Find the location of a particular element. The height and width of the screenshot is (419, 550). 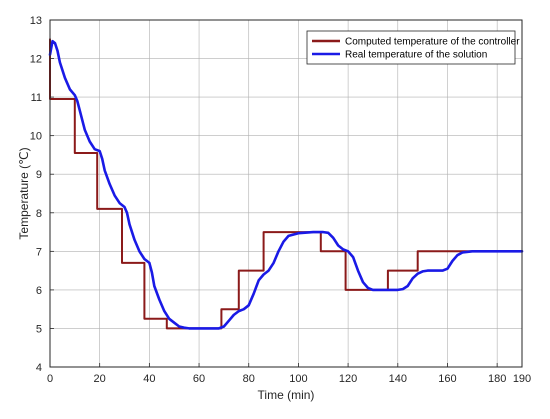

y-tick-label: 9 is located at coordinates (39, 175).